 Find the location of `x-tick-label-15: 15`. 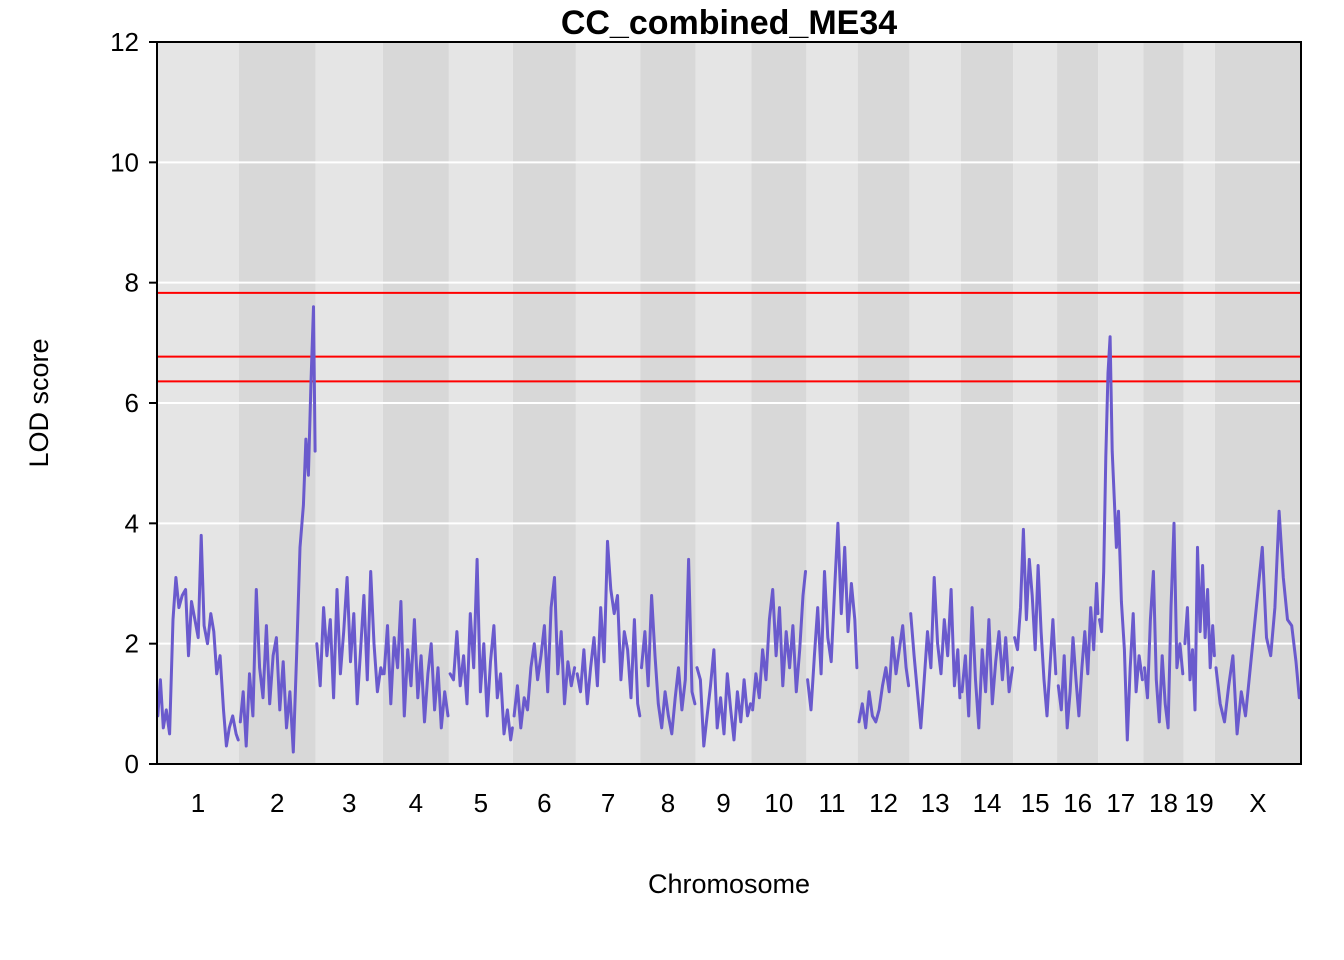

x-tick-label-15: 15 is located at coordinates (1035, 803).